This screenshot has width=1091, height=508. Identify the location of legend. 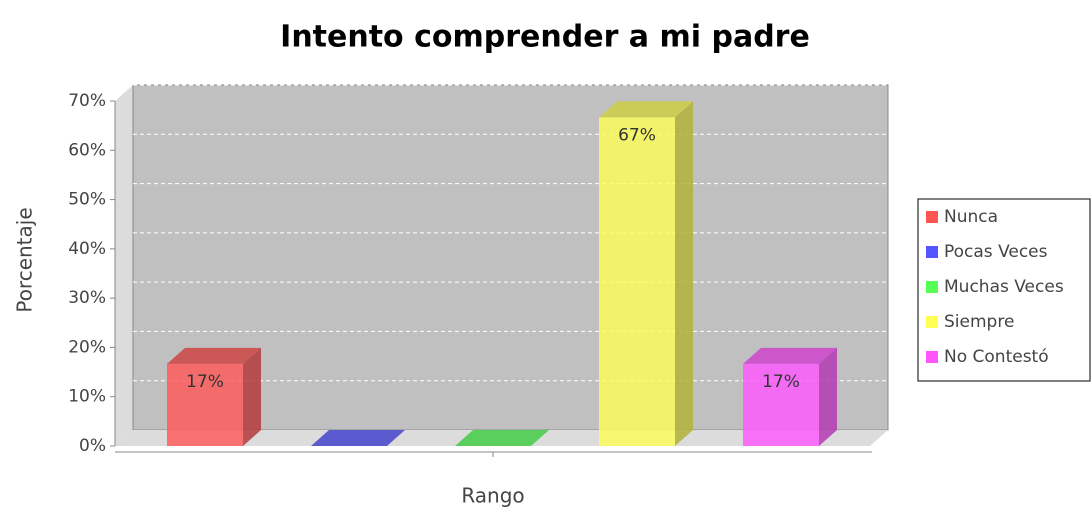
(1004, 290).